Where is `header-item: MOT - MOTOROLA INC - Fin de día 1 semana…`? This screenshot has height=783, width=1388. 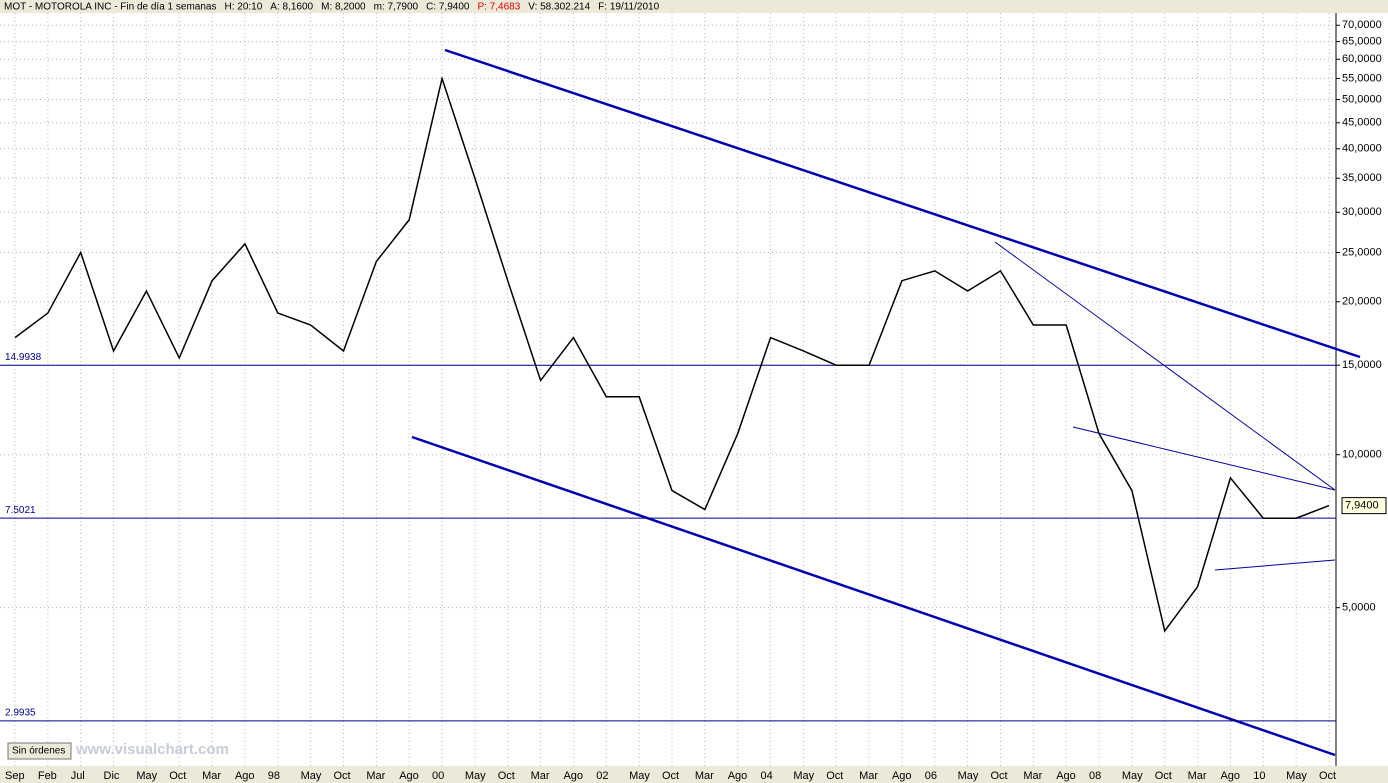
header-item: MOT - MOTOROLA INC - Fin de día 1 semana… is located at coordinates (110, 7).